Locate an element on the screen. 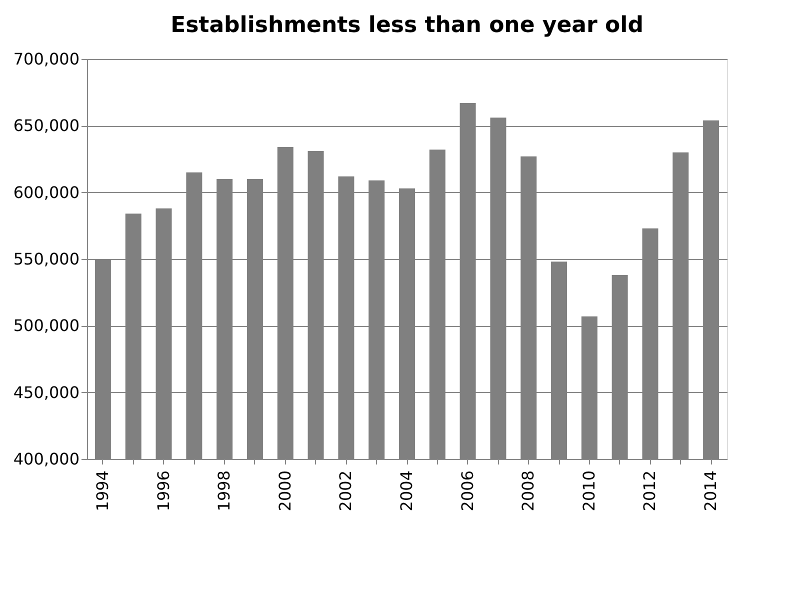 The image size is (806, 606). y-tick-label: 400,000 is located at coordinates (46, 459).